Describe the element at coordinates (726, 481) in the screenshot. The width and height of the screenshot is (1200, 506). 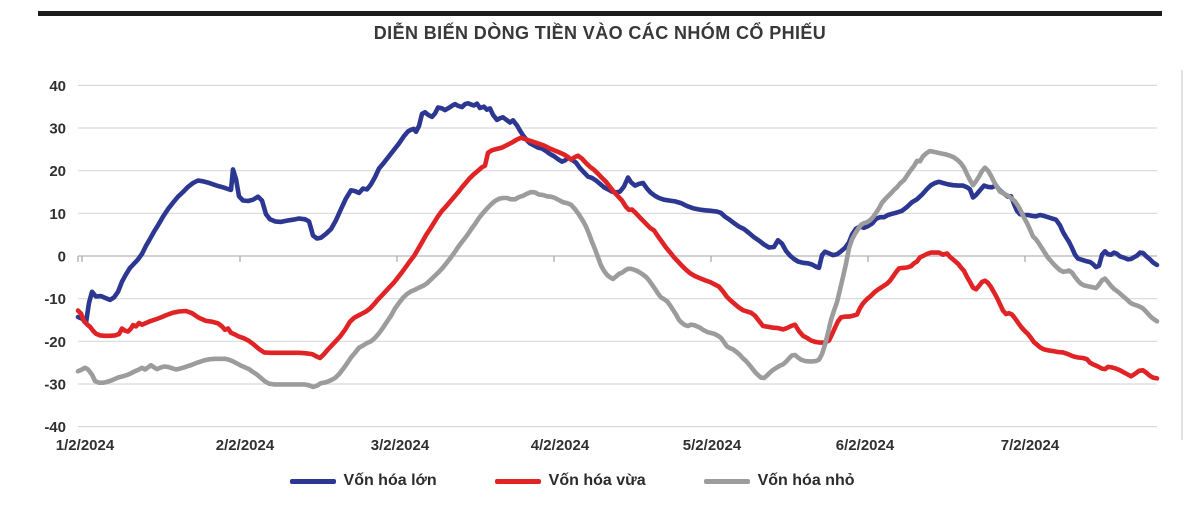
I see `legend-swatch-small-cap` at that location.